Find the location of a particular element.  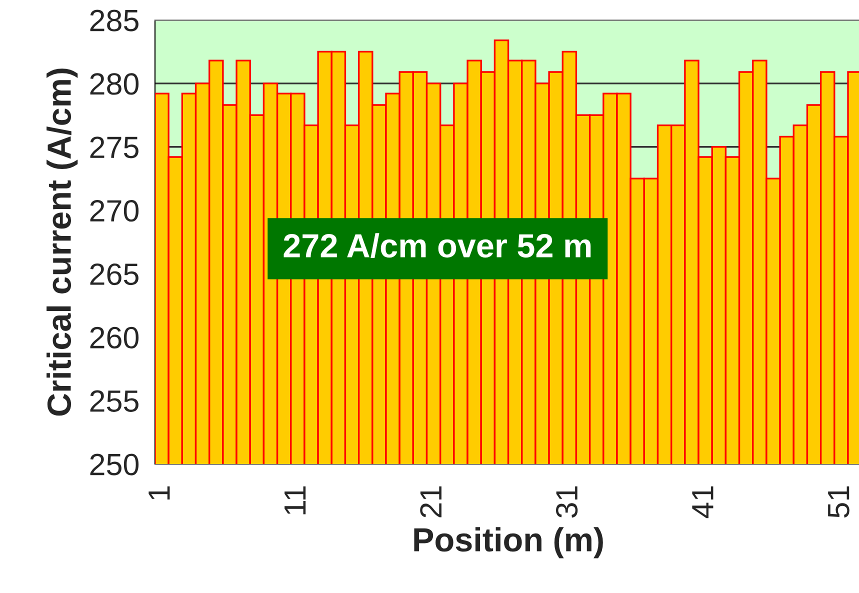

y-axis-title: Critical current (A/cm) is located at coordinates (62, 242).